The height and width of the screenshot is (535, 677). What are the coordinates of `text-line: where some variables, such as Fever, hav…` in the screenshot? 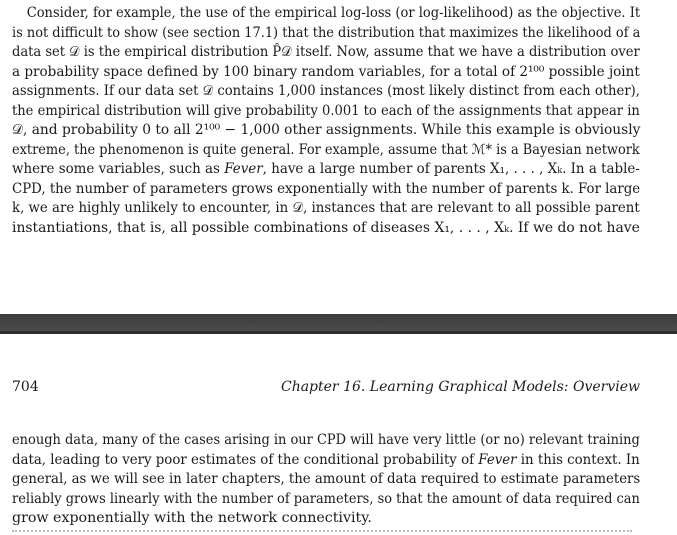 It's located at (326, 169).